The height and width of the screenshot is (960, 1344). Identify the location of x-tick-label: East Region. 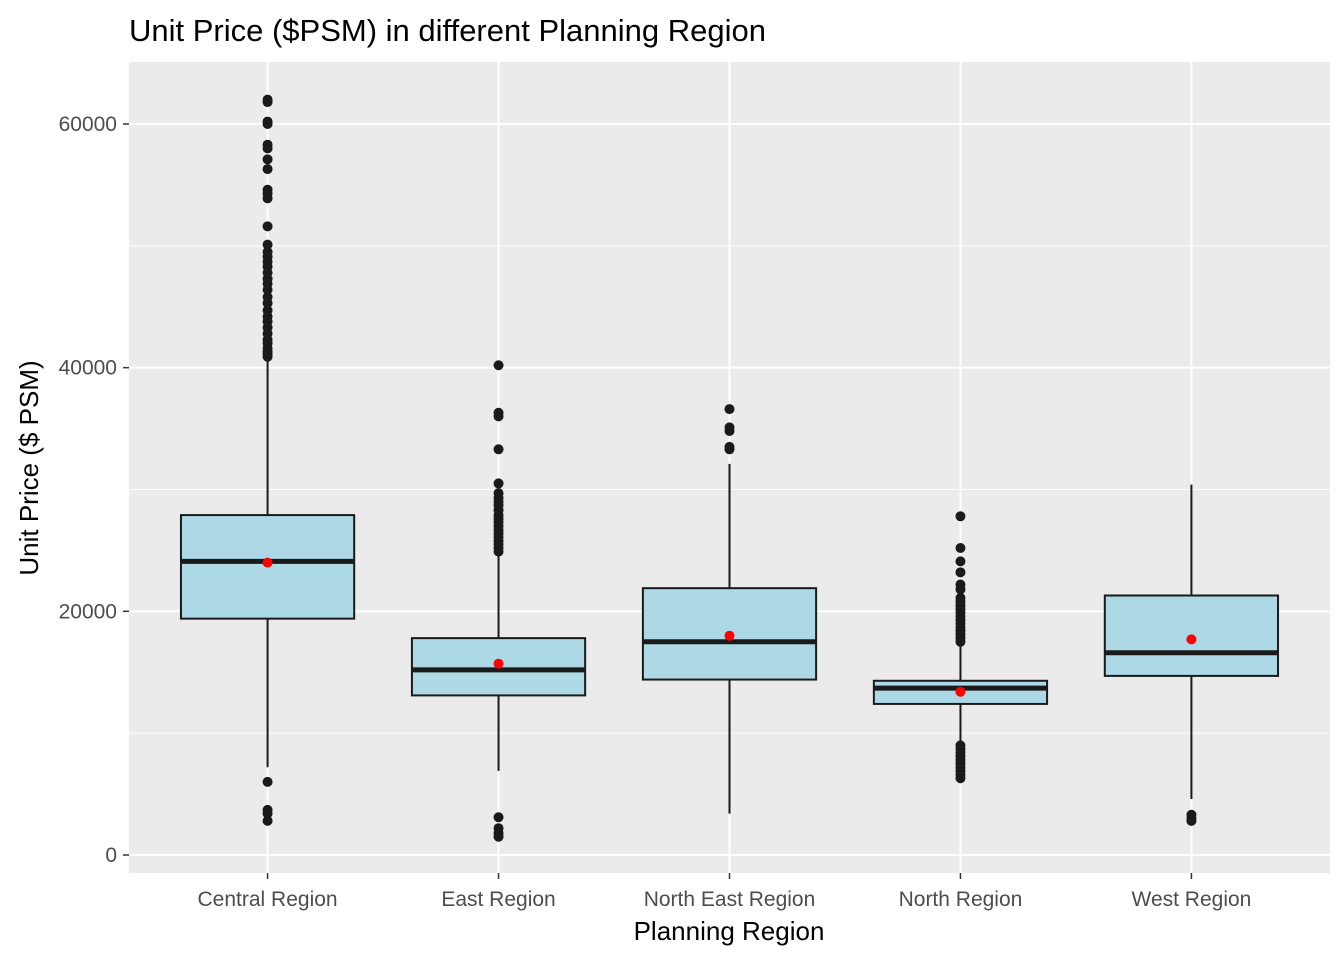
(498, 899).